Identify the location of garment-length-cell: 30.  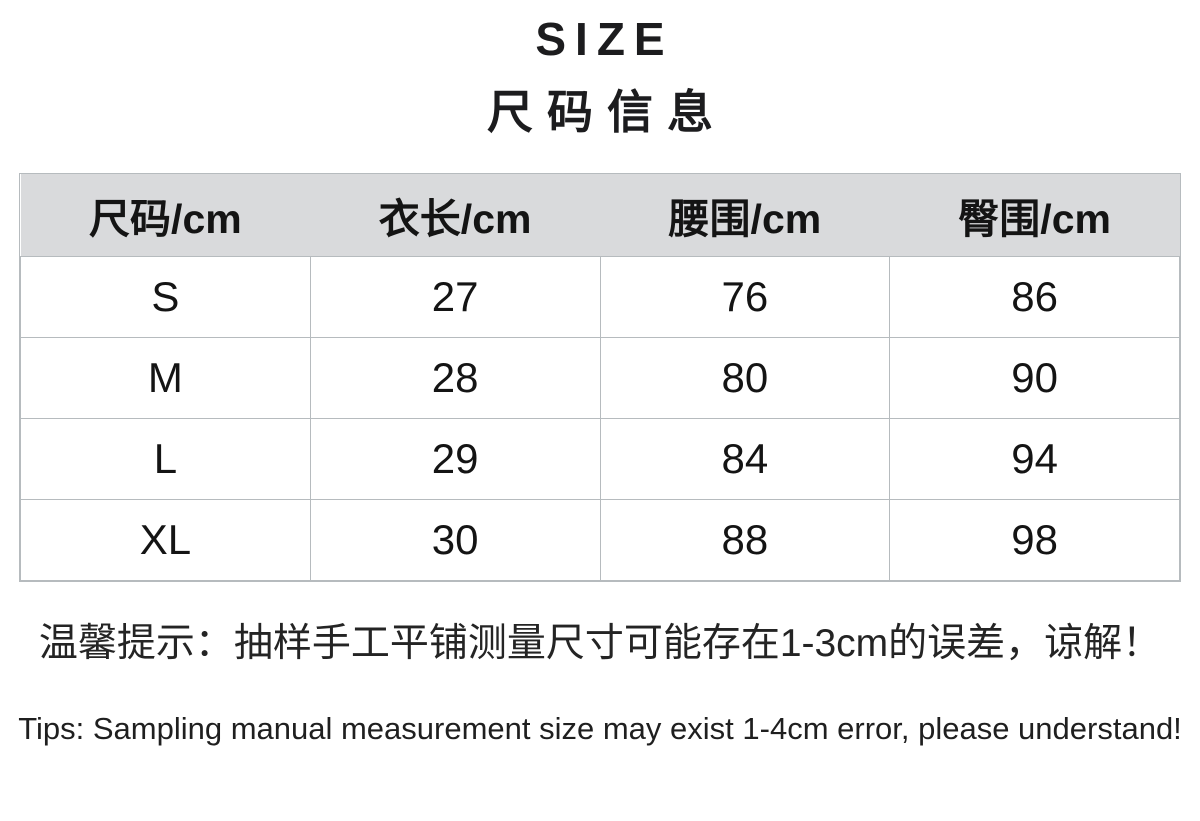
(455, 540).